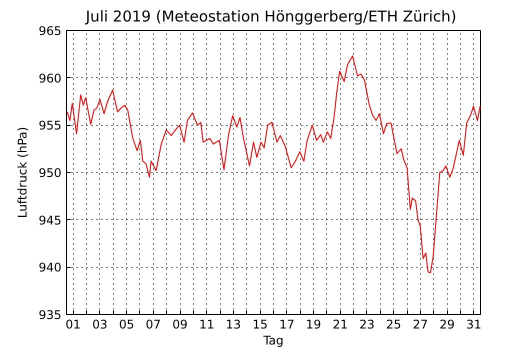 Image resolution: width=530 pixels, height=350 pixels. Describe the element at coordinates (50, 173) in the screenshot. I see `y-tick-label: 950` at that location.